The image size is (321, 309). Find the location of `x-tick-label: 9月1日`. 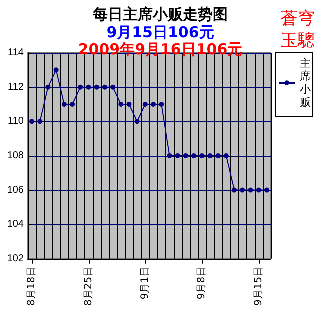

x-tick-label: 9月1日 is located at coordinates (145, 283).